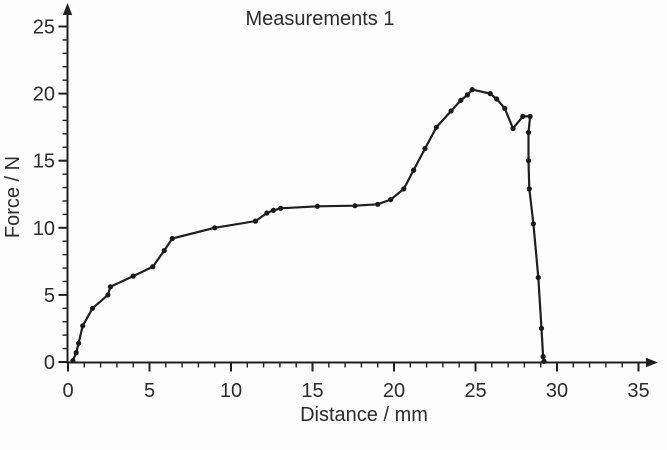  I want to click on y-tick-label: 0, so click(49, 363).